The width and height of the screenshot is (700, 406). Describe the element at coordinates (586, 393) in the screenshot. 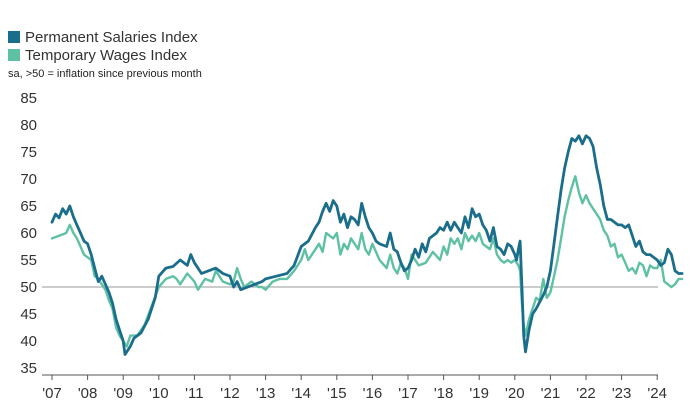

I see `x-tick-label: '22` at that location.